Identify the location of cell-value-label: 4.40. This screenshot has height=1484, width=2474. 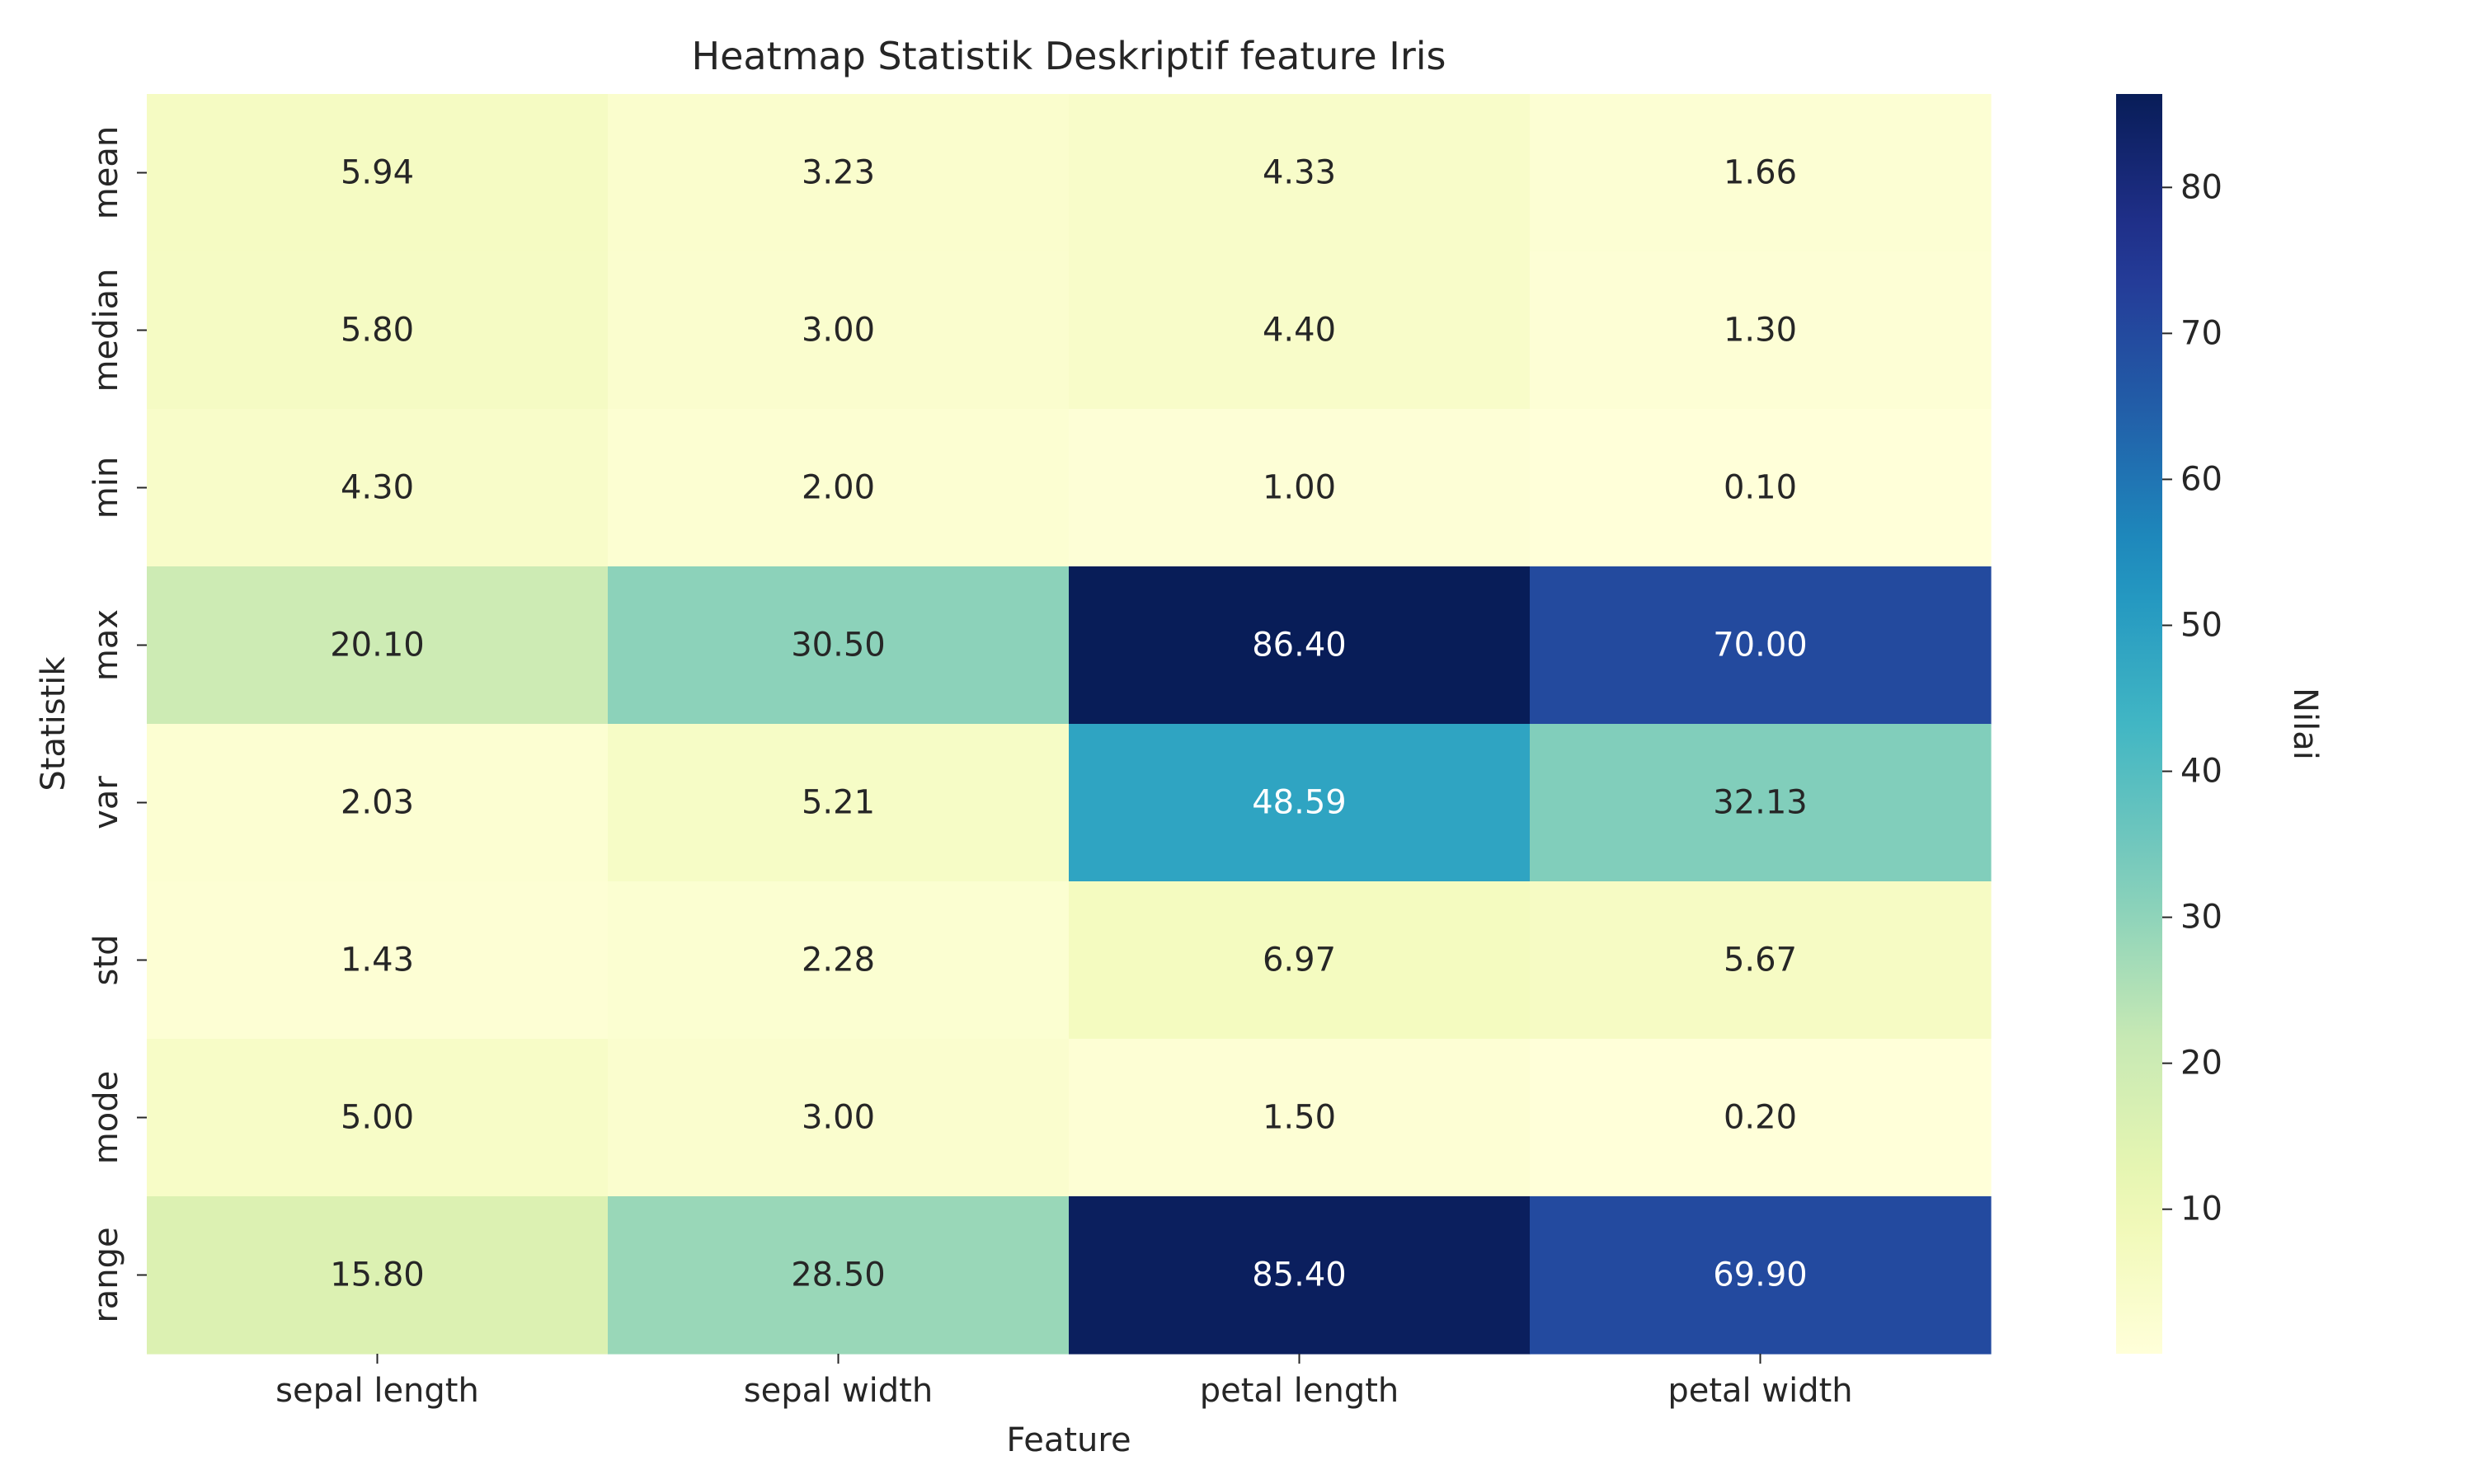
(1299, 331).